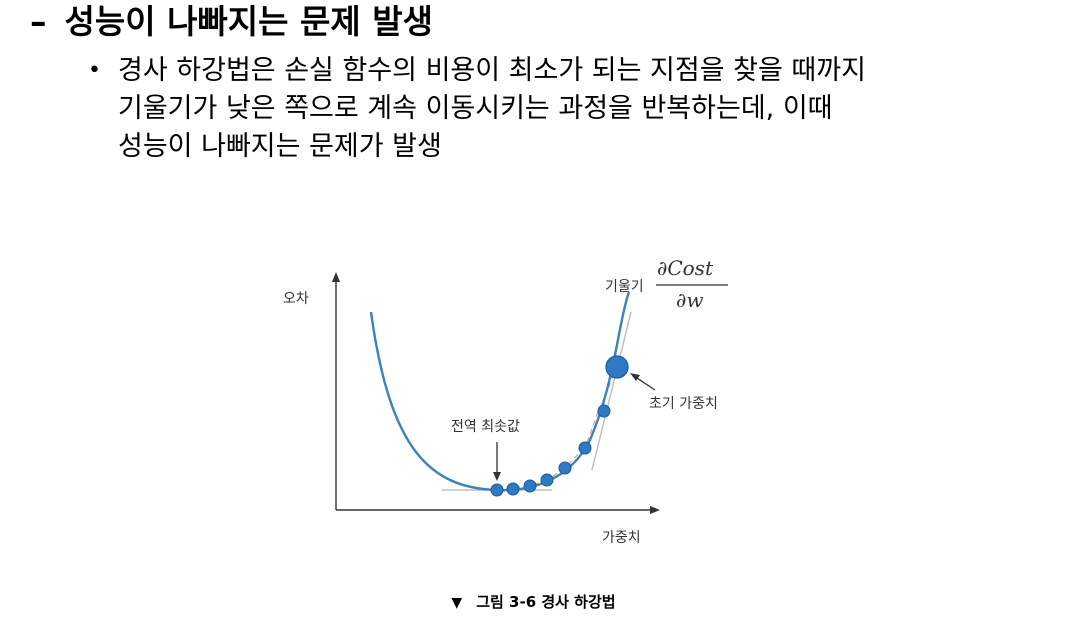  I want to click on initial-weight-arrowhead, so click(635, 377).